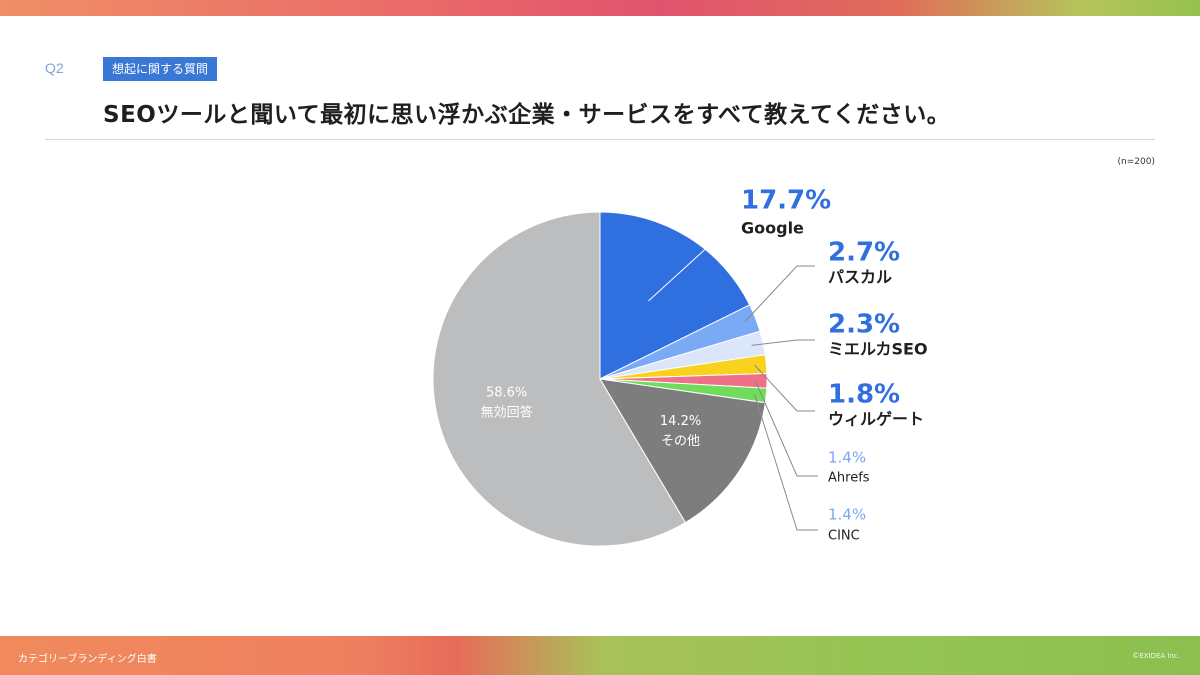 The height and width of the screenshot is (675, 1200). What do you see at coordinates (87, 659) in the screenshot?
I see `footer-publication-title: カテゴリーブランディング白書` at bounding box center [87, 659].